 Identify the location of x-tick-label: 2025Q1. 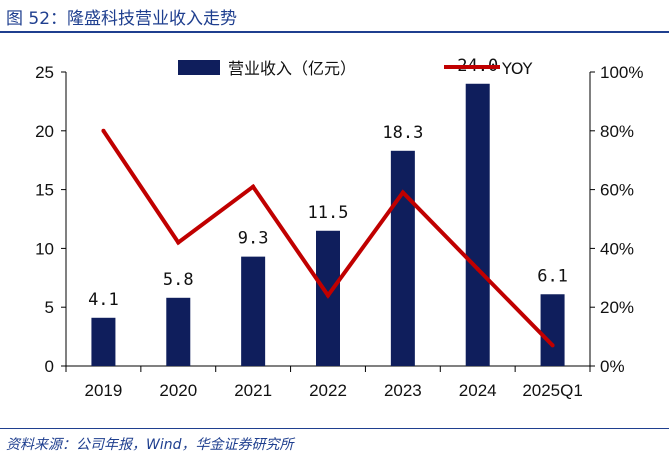
(552, 390).